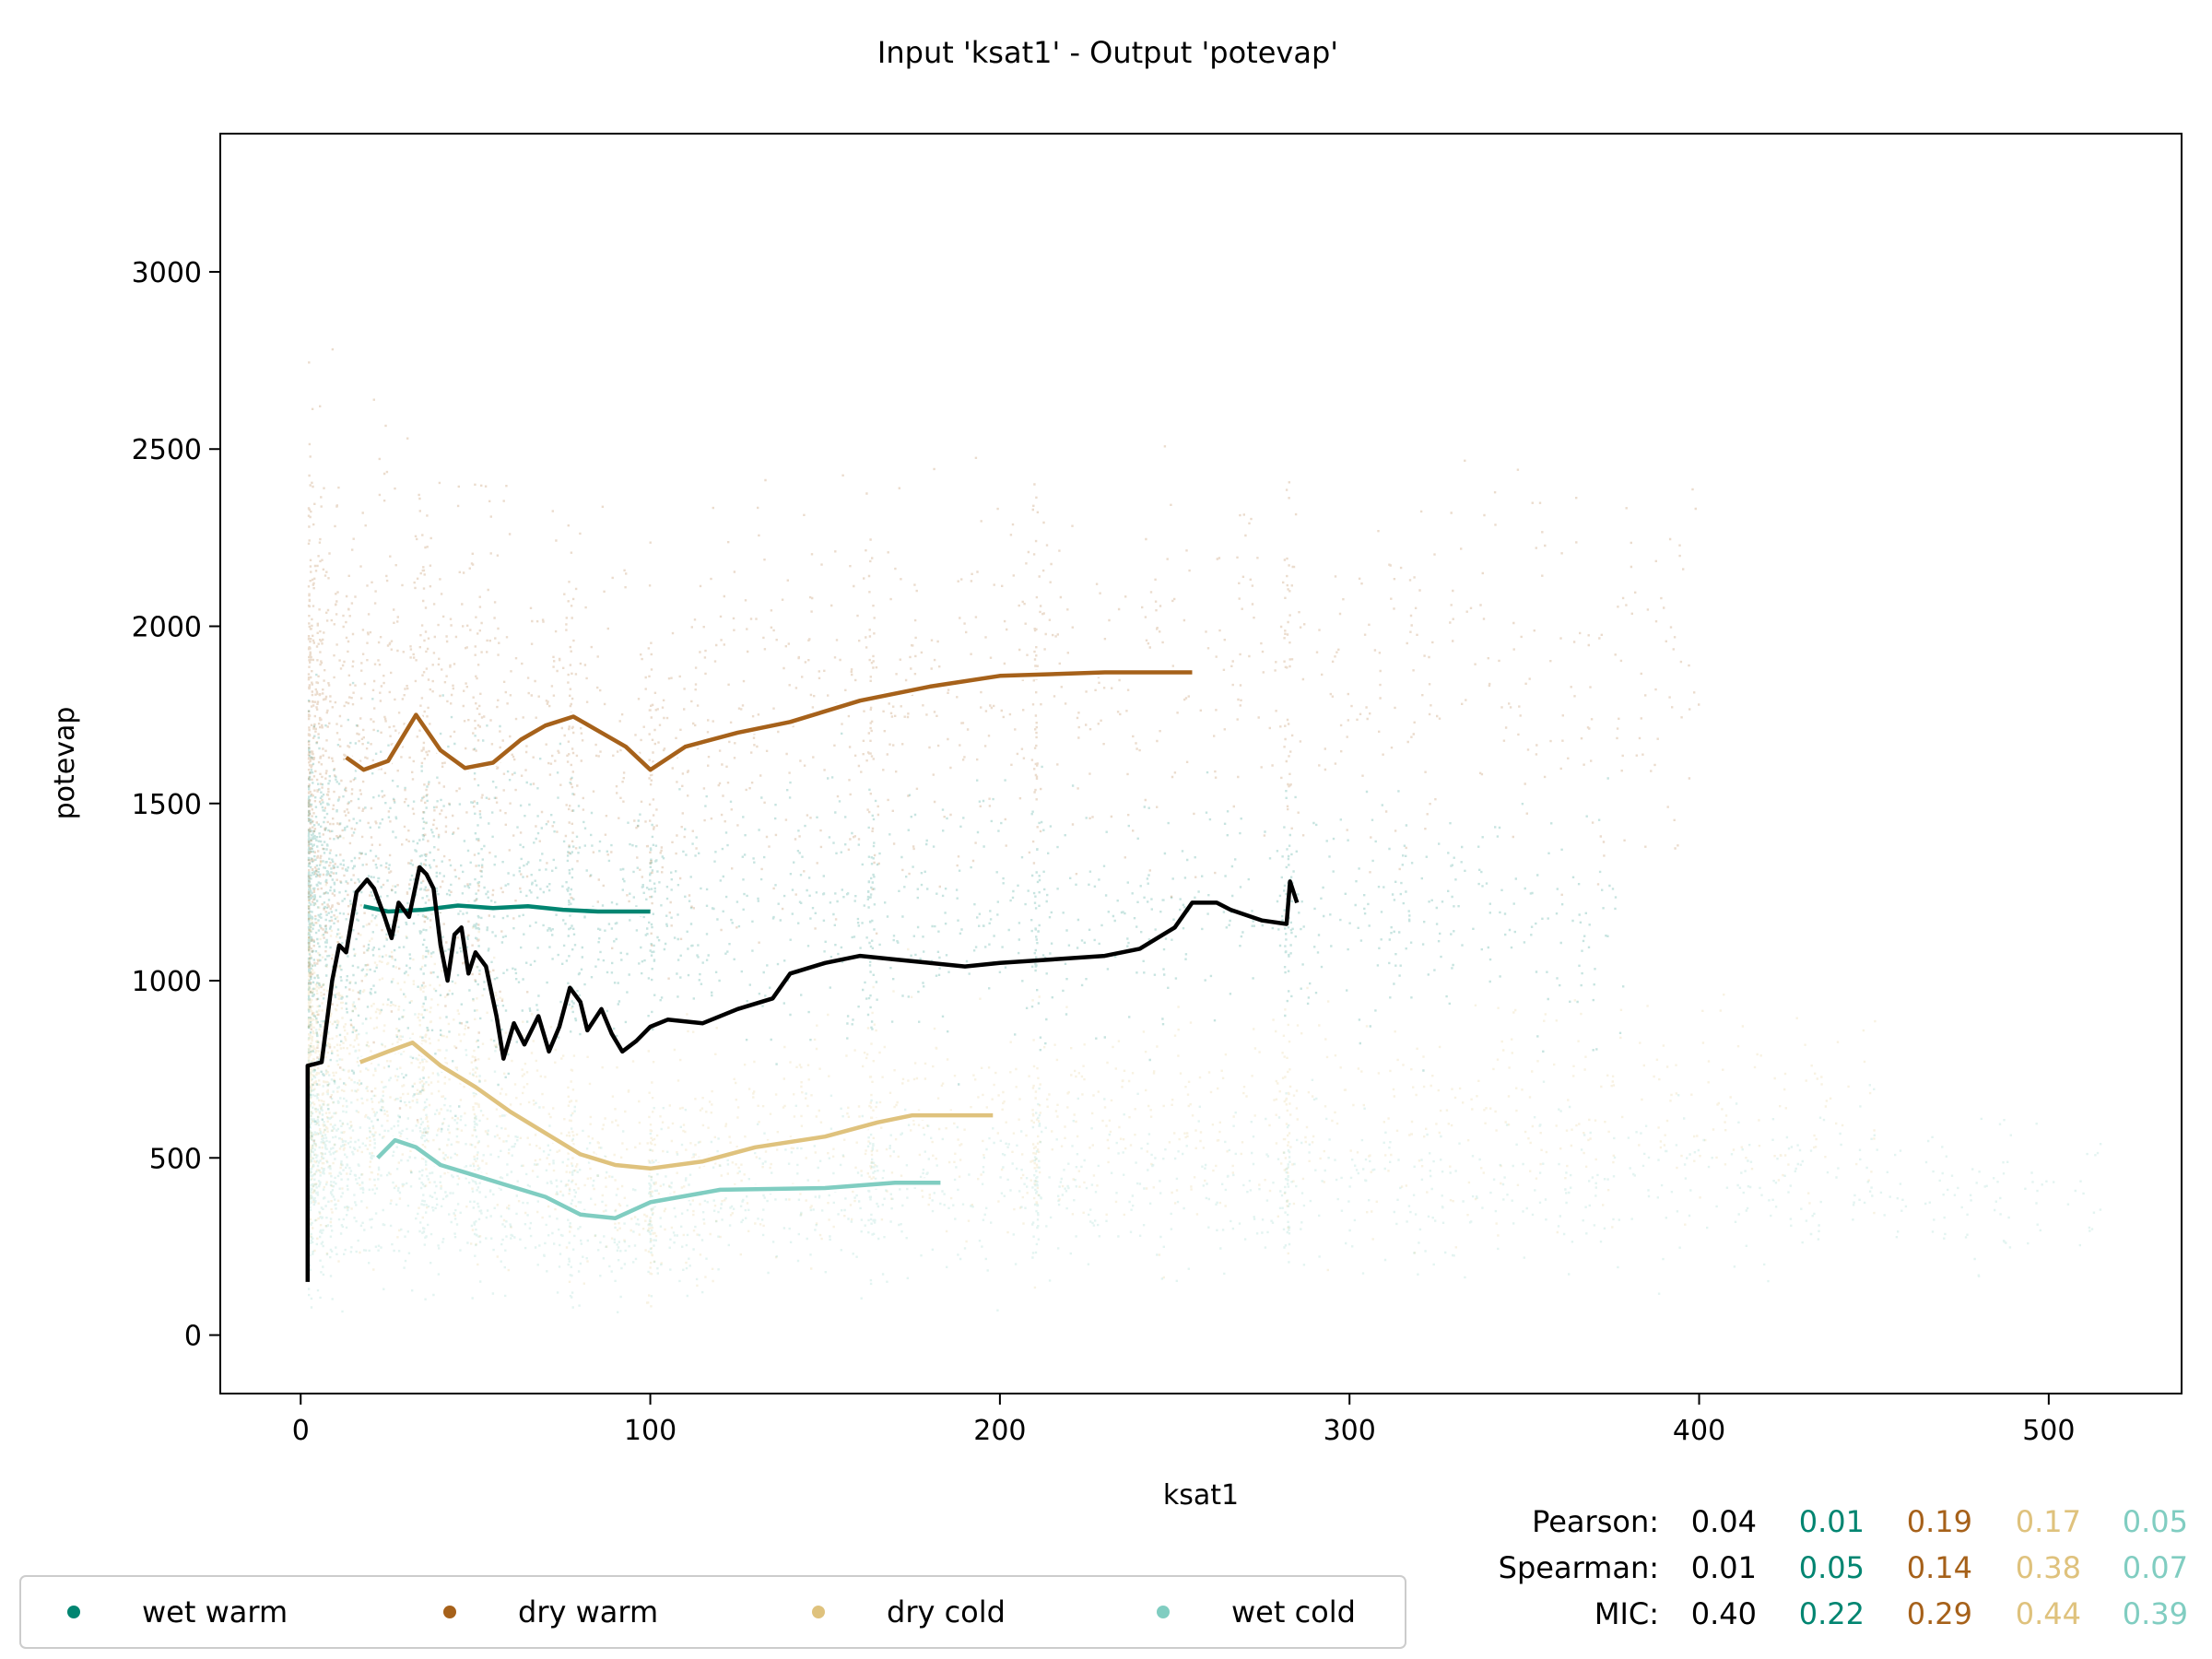  Describe the element at coordinates (1201, 1495) in the screenshot. I see `x-axis-label: ksat1` at that location.